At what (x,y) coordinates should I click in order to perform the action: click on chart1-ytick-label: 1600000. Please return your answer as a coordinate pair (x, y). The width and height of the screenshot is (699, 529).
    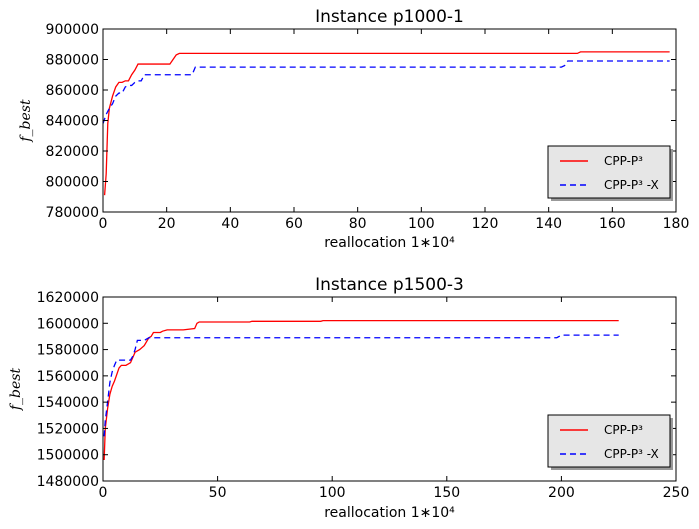
    Looking at the image, I should click on (68, 324).